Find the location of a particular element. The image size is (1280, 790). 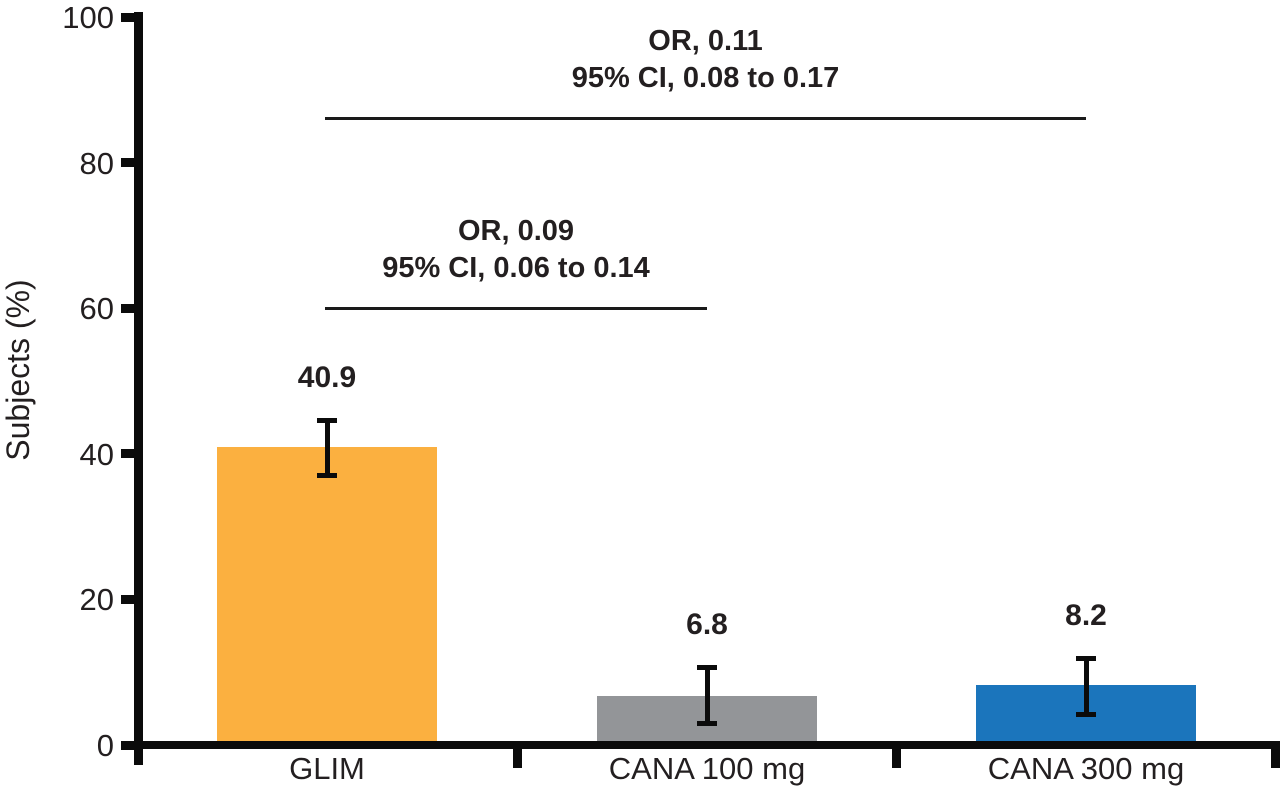

x-axis-line is located at coordinates (707, 745).